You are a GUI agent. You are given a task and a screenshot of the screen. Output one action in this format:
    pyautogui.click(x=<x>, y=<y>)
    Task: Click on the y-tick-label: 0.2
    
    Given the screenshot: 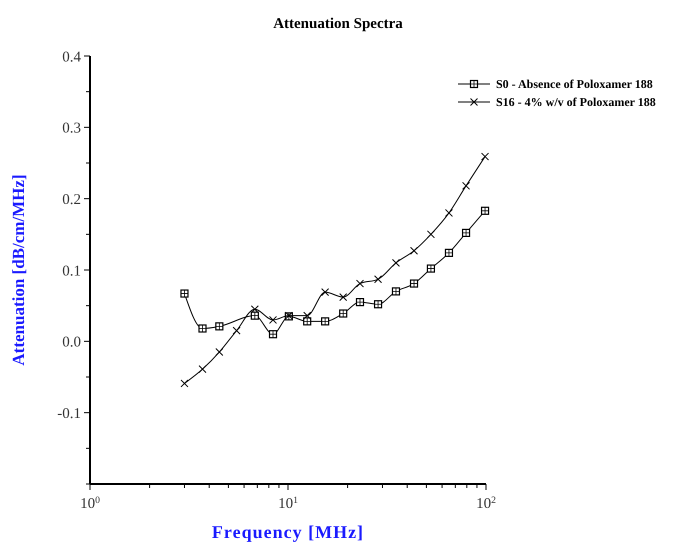 What is the action you would take?
    pyautogui.click(x=71, y=200)
    